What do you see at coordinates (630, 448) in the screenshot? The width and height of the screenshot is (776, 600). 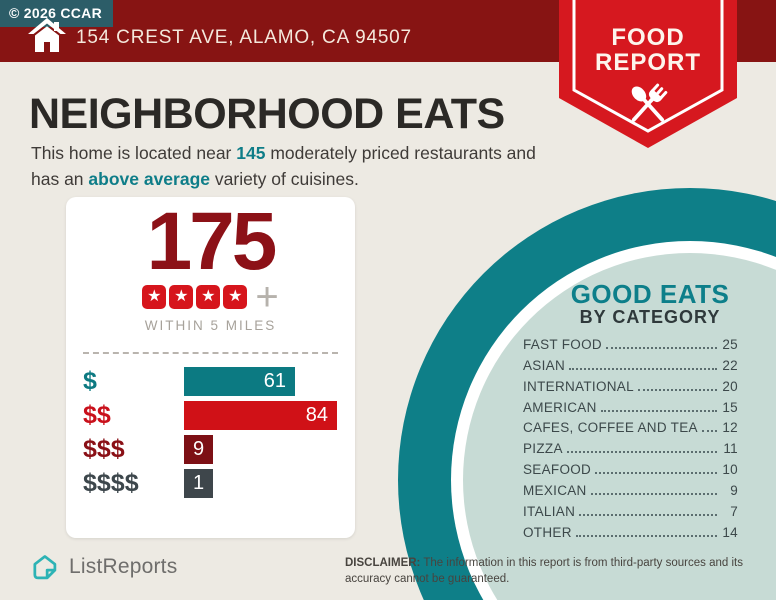 I see `category-row: PIZZA 11` at bounding box center [630, 448].